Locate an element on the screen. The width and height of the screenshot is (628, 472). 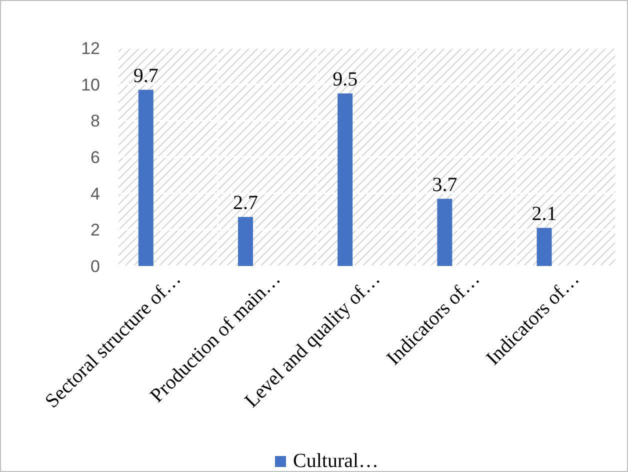
data-label: 2.1 is located at coordinates (544, 213).